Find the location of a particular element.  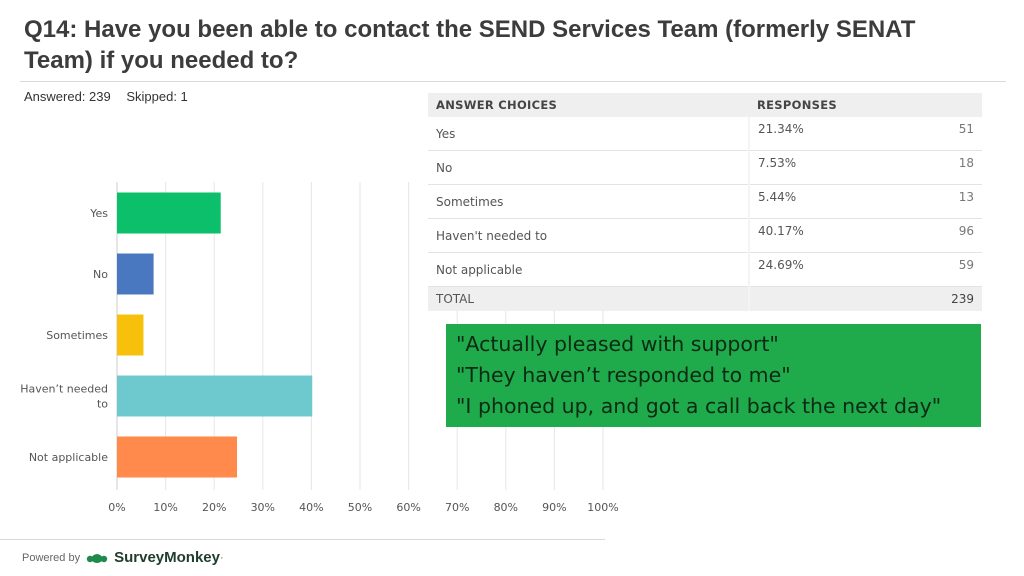

x-tick-label: 70% is located at coordinates (457, 507).